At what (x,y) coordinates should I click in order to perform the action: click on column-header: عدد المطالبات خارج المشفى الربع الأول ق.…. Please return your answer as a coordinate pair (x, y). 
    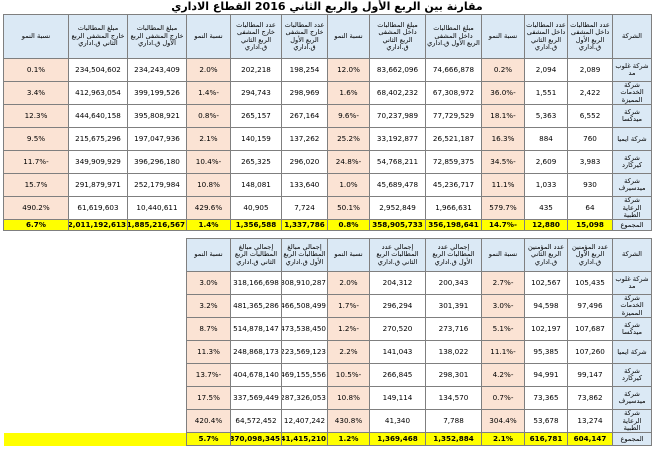
    Looking at the image, I should click on (304, 36).